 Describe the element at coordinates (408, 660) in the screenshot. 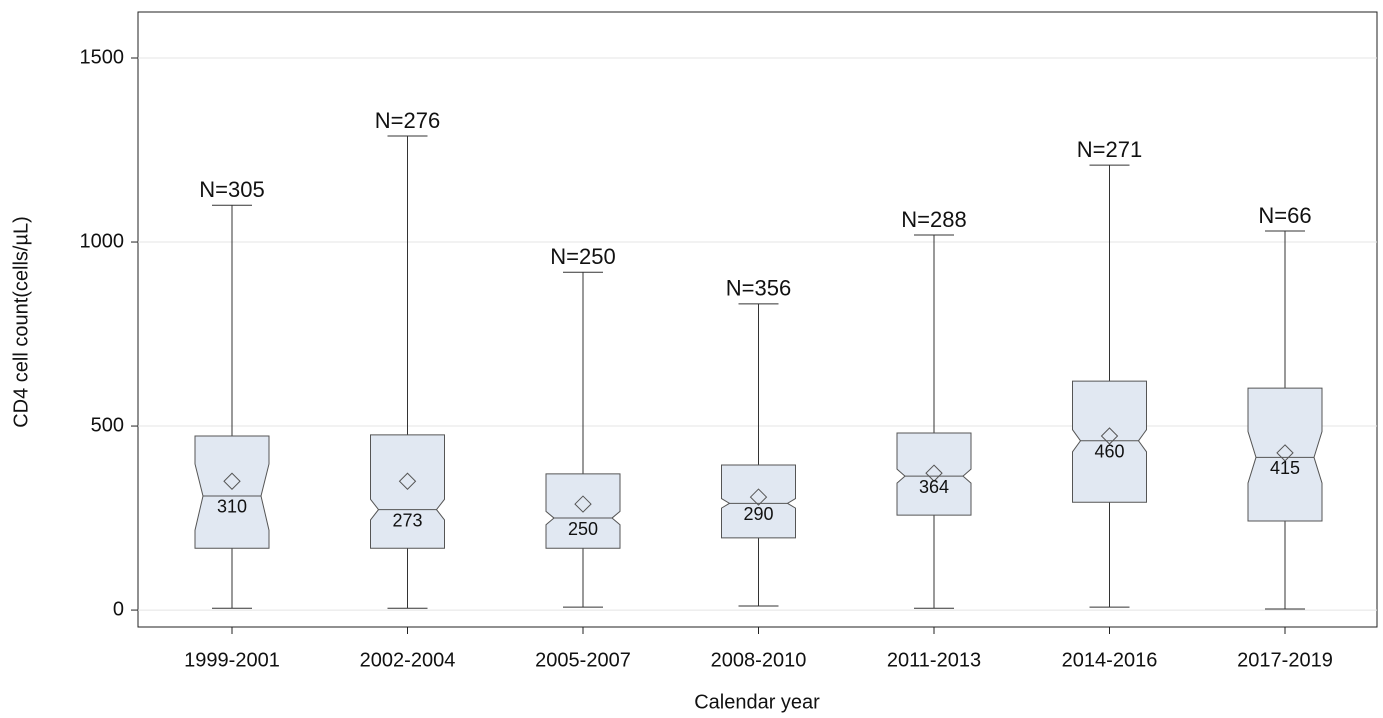

I see `x-tick-label: 2002-2004` at that location.